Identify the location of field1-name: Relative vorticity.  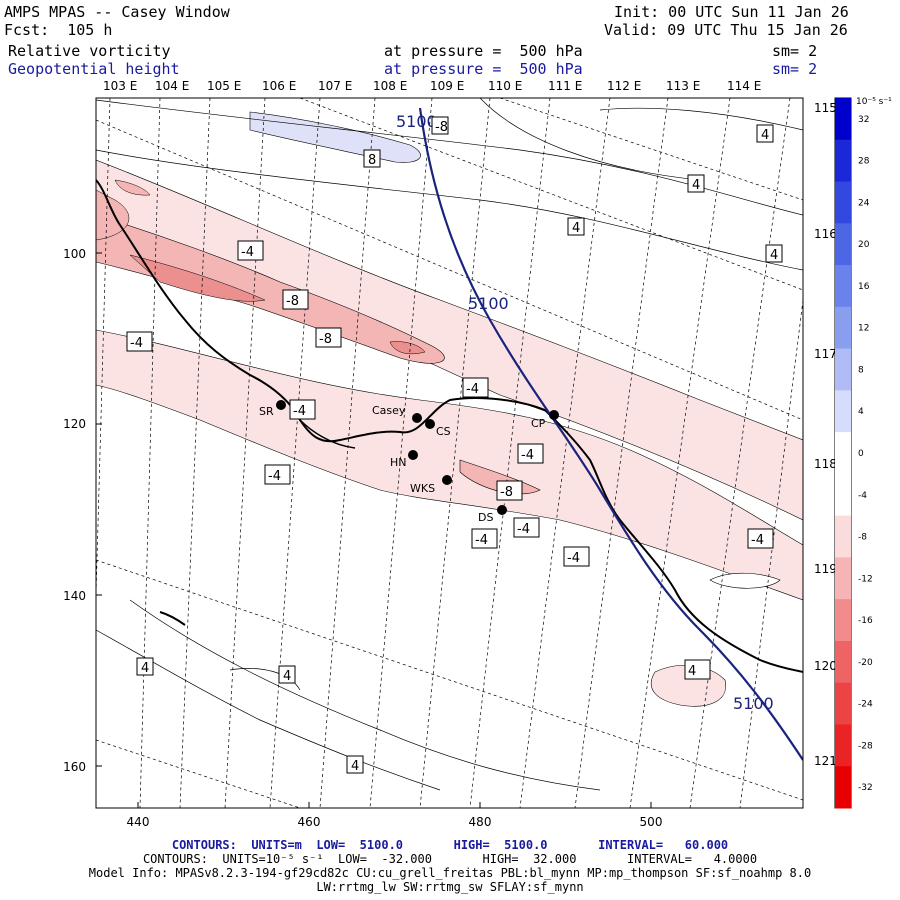
(89, 51).